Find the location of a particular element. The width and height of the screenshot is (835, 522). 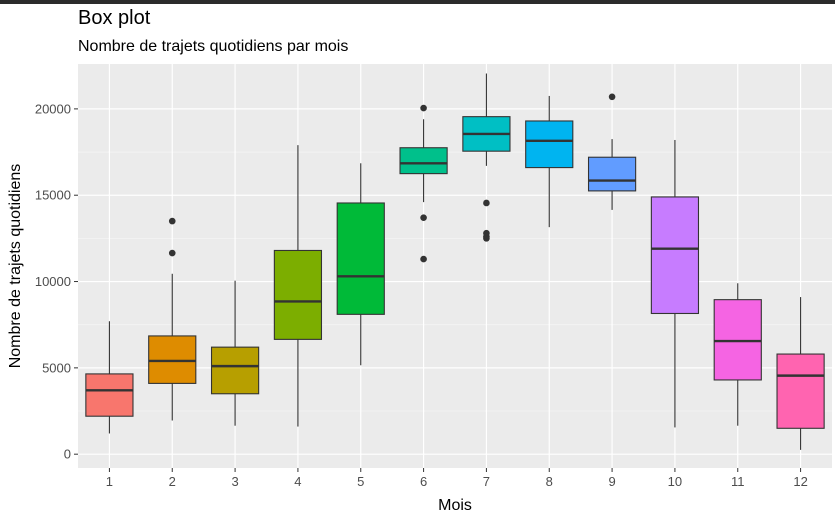

y-tick-label: 15000 is located at coordinates (53, 195).